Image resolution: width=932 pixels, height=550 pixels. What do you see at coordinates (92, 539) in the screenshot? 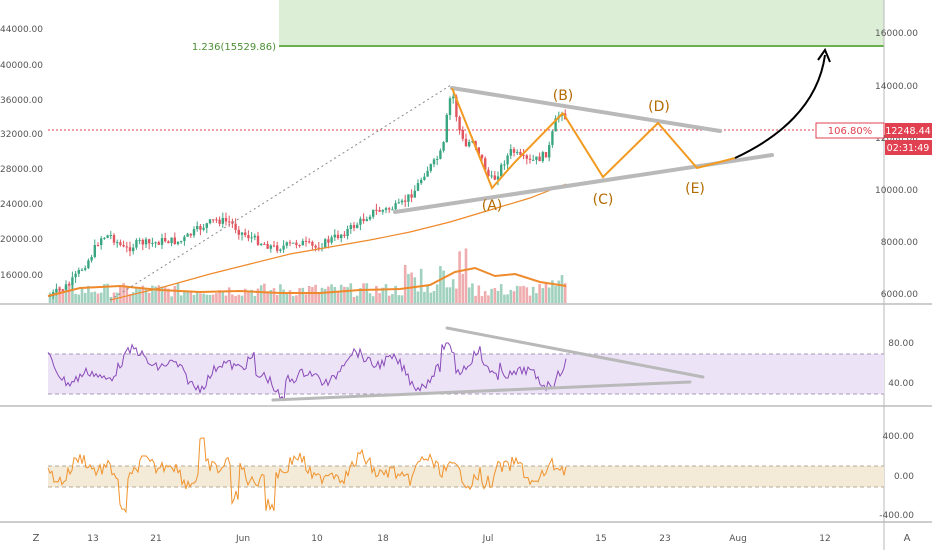
I see `time-axis-tick: 13` at bounding box center [92, 539].